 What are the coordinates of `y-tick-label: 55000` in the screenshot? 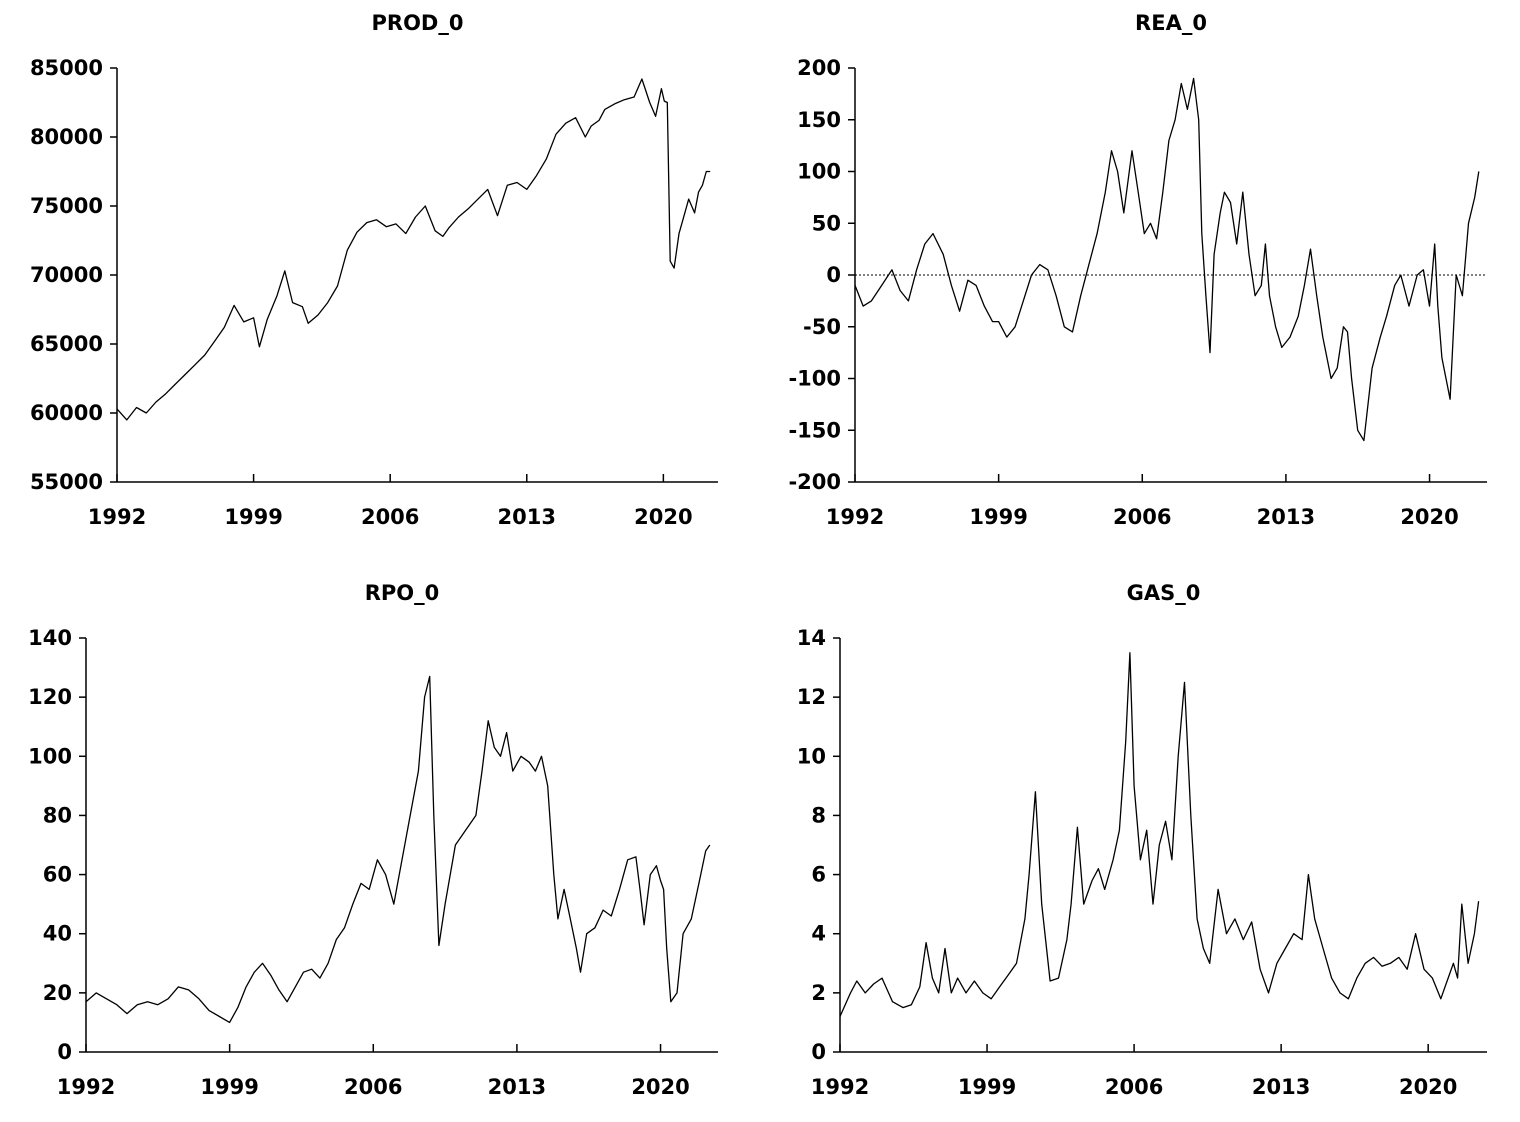 It's located at (66, 482).